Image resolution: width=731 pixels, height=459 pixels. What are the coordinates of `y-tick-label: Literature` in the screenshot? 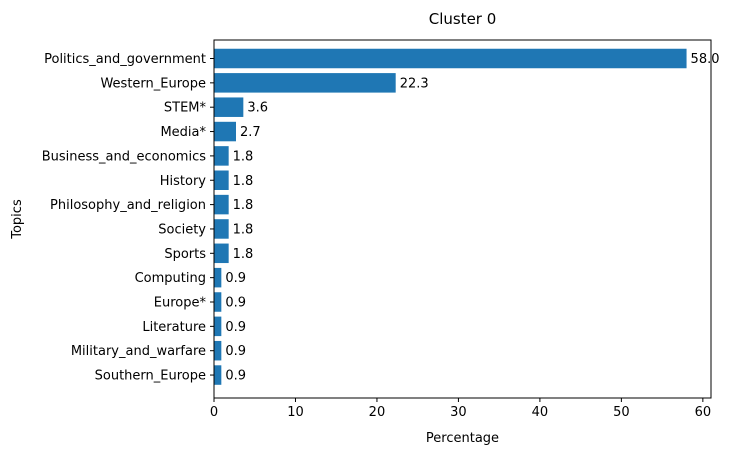 It's located at (174, 327).